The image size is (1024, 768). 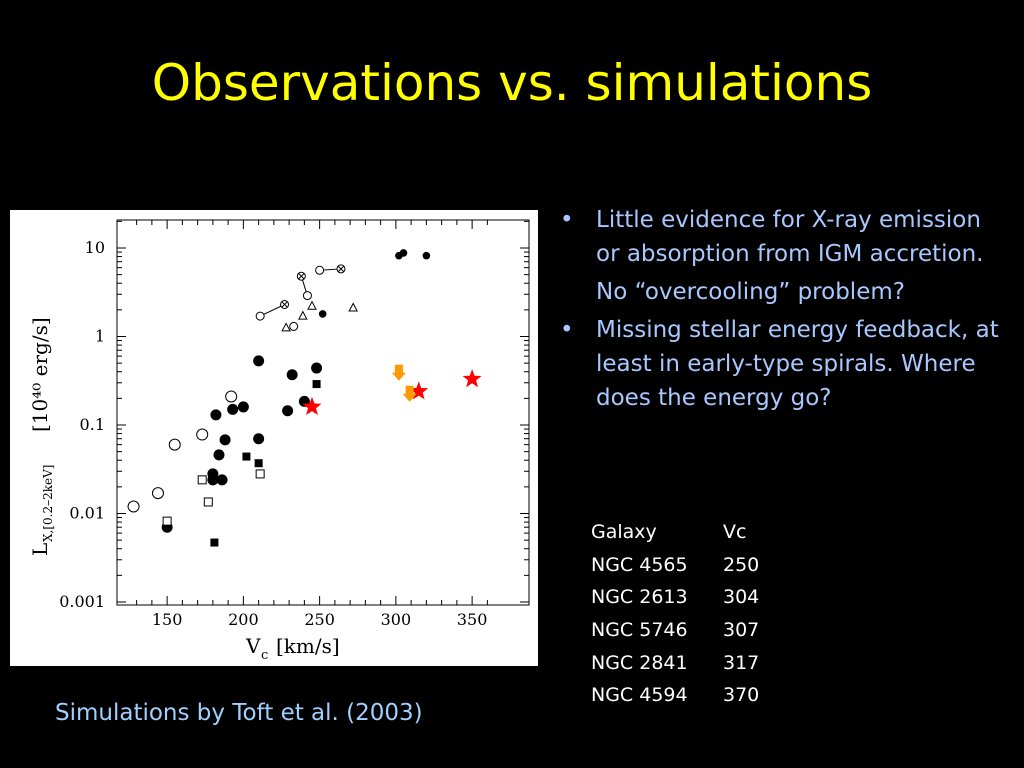 I want to click on galaxy-name: NGC 4565, so click(x=639, y=564).